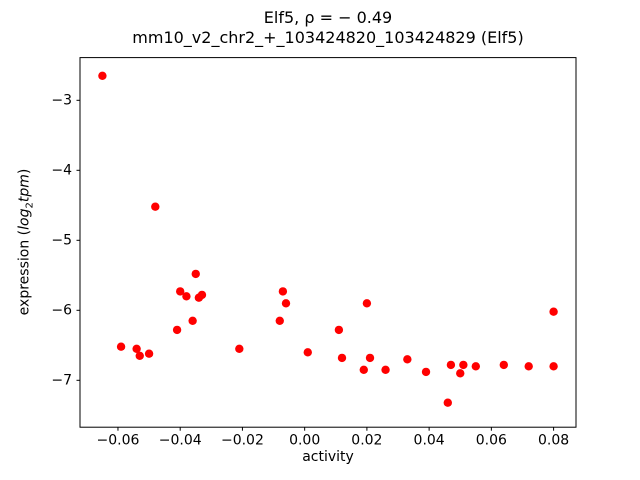 Image resolution: width=640 pixels, height=480 pixels. I want to click on y-tick-label: −4, so click(61, 170).